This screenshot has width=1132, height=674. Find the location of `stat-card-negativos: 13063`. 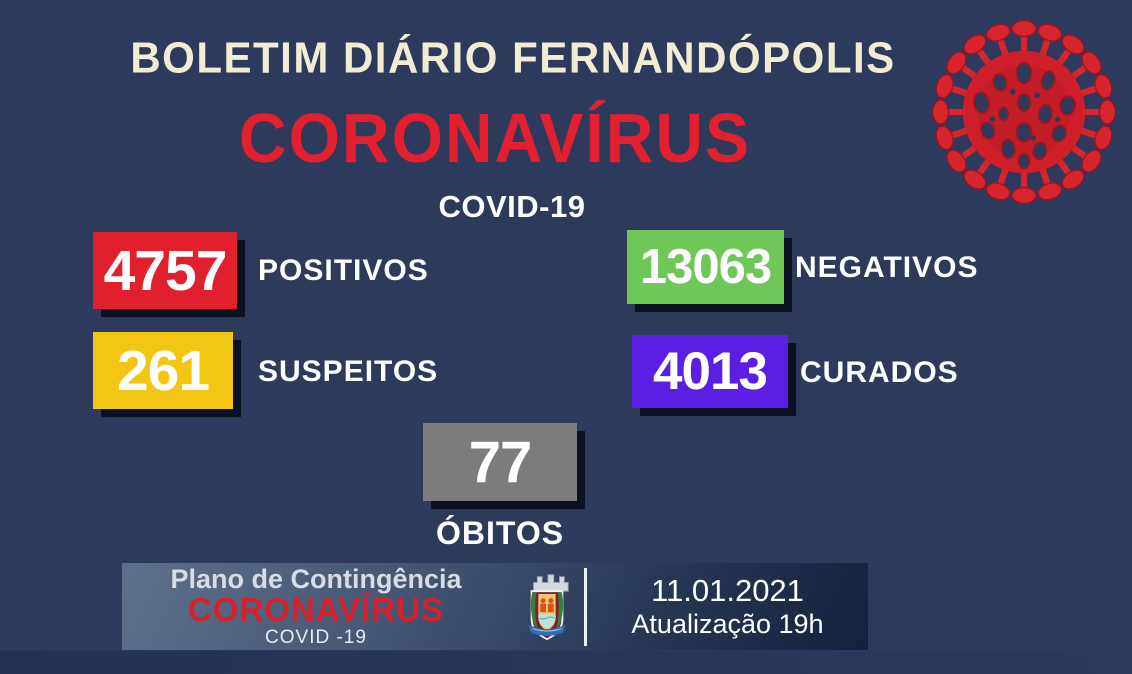

stat-card-negativos: 13063 is located at coordinates (705, 267).